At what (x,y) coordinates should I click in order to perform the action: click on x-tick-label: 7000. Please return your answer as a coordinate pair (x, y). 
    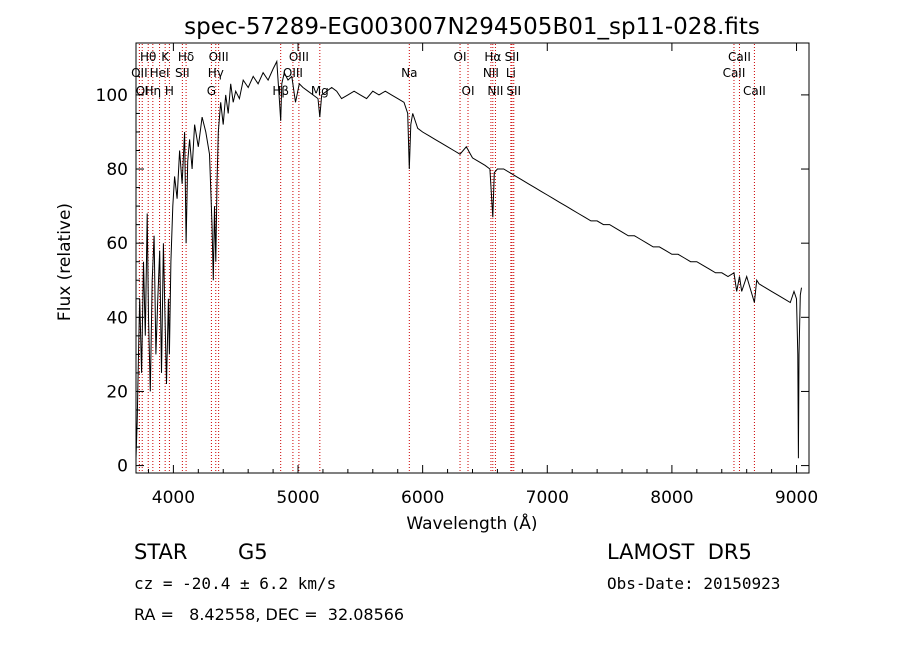
    Looking at the image, I should click on (547, 498).